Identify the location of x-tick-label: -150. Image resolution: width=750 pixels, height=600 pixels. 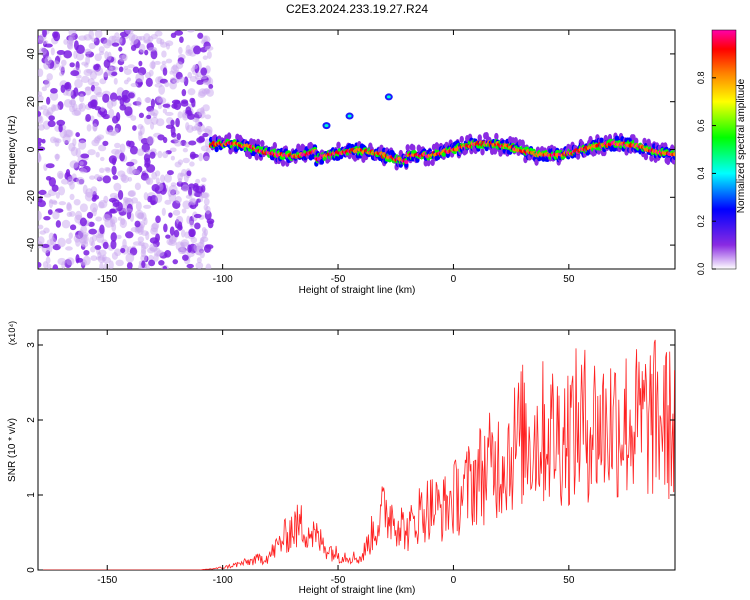
(107, 580).